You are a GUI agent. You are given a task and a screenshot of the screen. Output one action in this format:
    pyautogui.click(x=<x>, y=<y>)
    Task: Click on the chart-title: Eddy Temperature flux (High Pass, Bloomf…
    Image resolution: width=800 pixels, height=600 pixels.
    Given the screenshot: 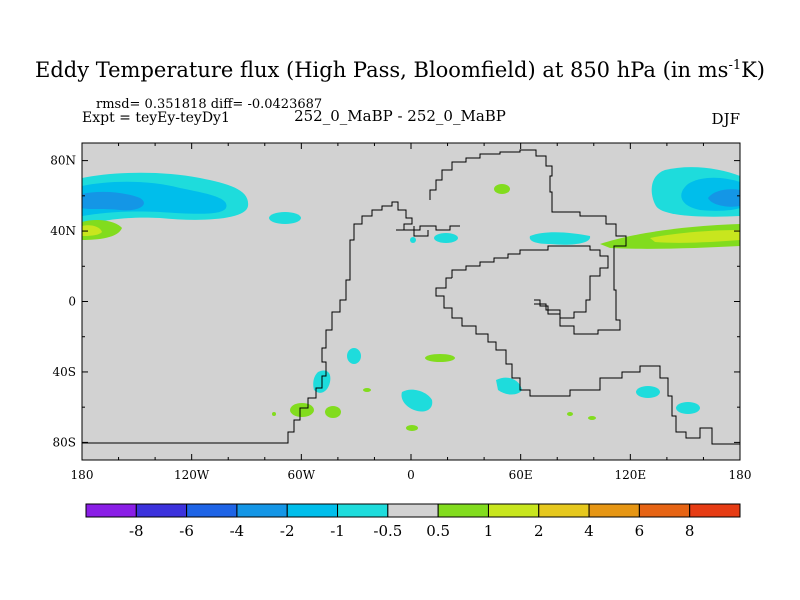 What is the action you would take?
    pyautogui.click(x=400, y=70)
    